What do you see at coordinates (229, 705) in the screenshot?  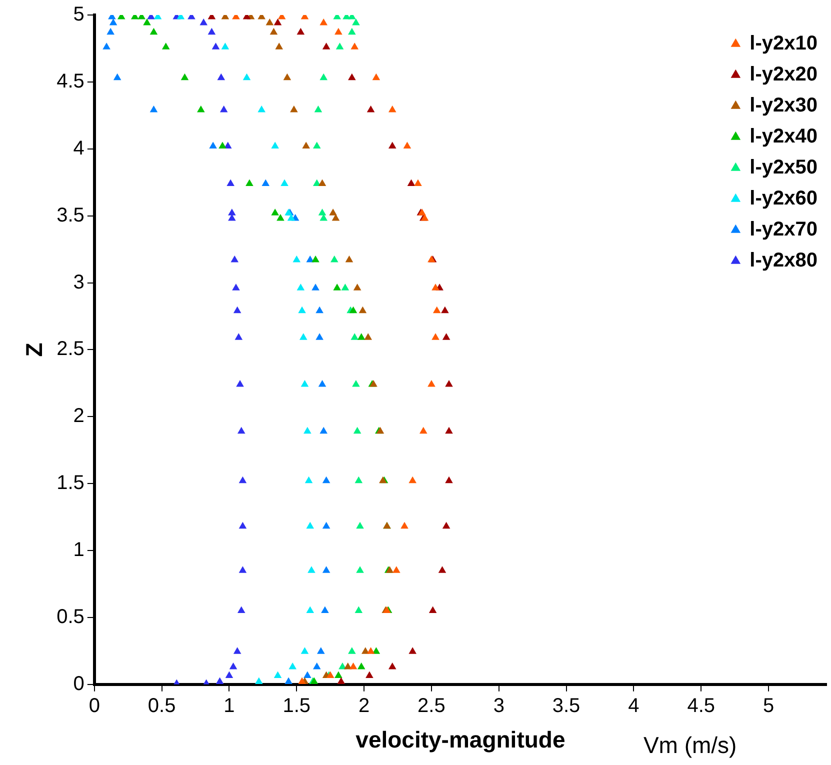 I see `x-tick-label: 1` at bounding box center [229, 705].